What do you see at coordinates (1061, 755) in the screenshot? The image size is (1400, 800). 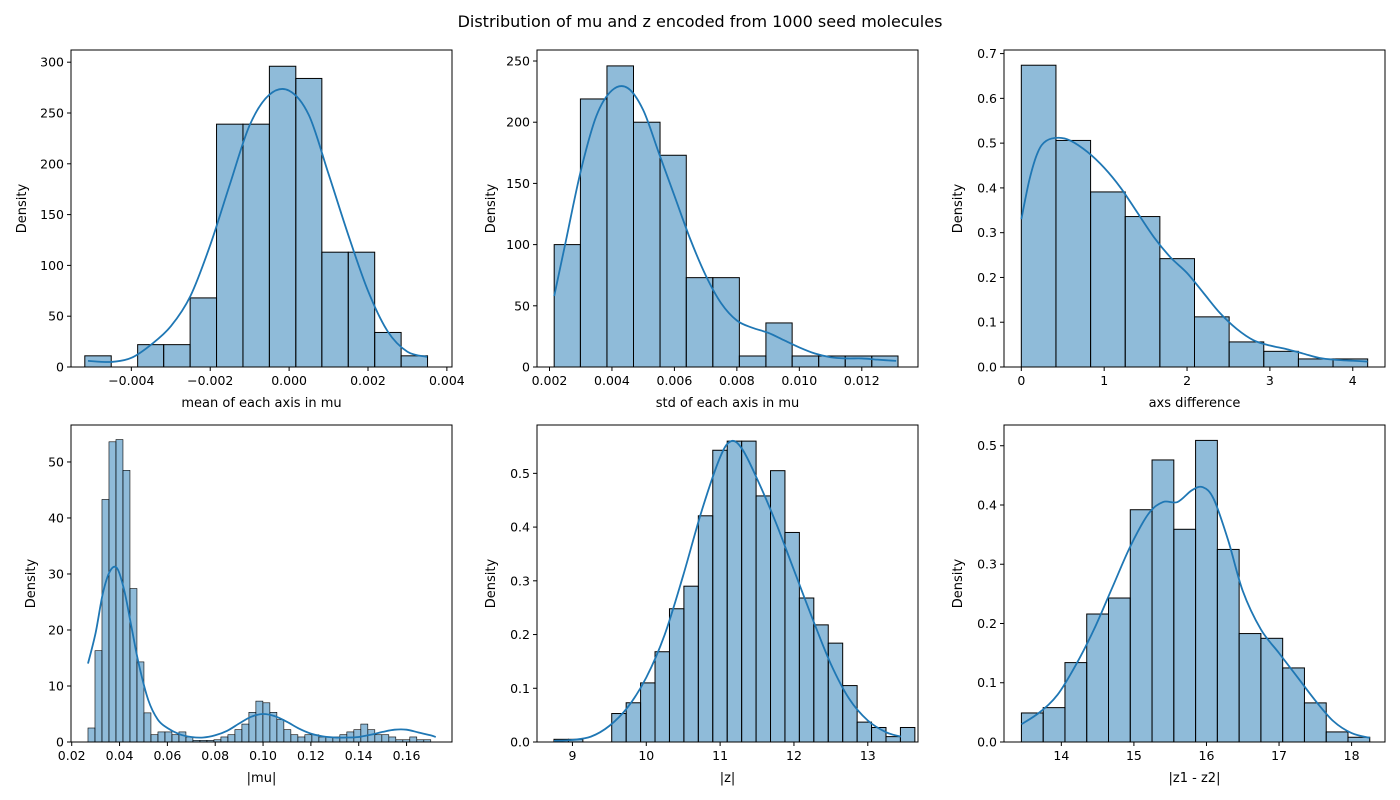 I see `x-tick-label: 14` at bounding box center [1061, 755].